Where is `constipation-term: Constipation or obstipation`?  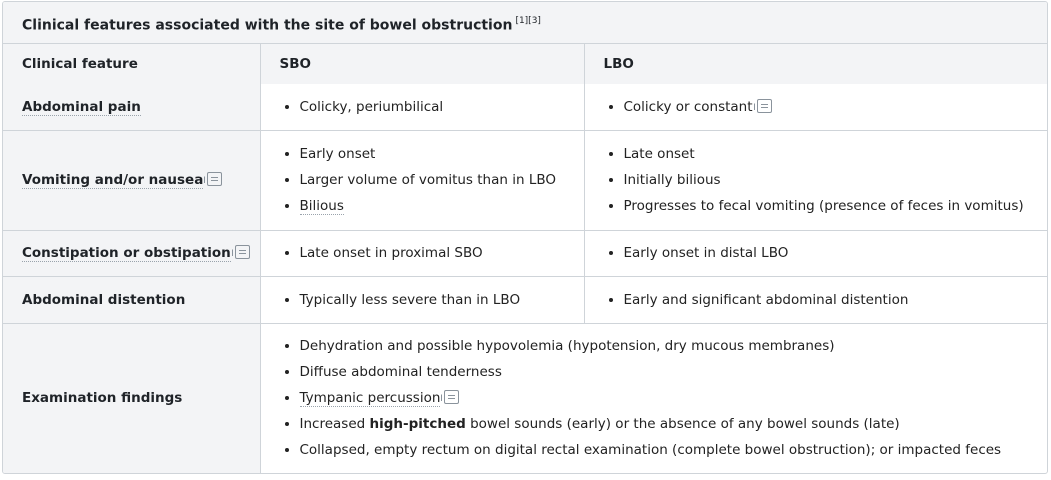
constipation-term: Constipation or obstipation is located at coordinates (126, 253).